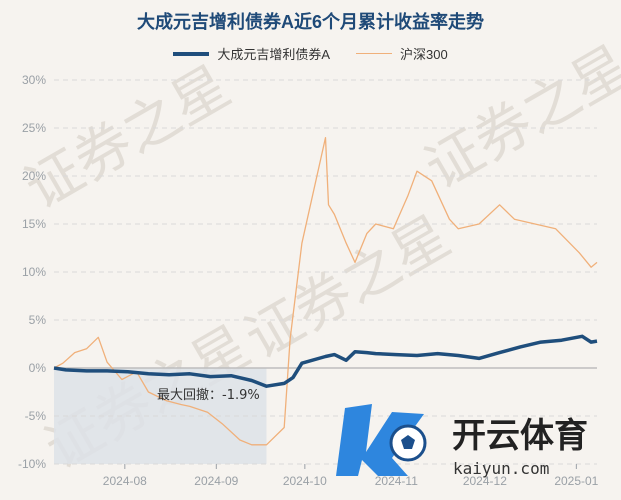 Image resolution: width=621 pixels, height=500 pixels. Describe the element at coordinates (310, 22) in the screenshot. I see `chart-title: 大成元吉增利债券A近6个月累计收益率走势` at that location.